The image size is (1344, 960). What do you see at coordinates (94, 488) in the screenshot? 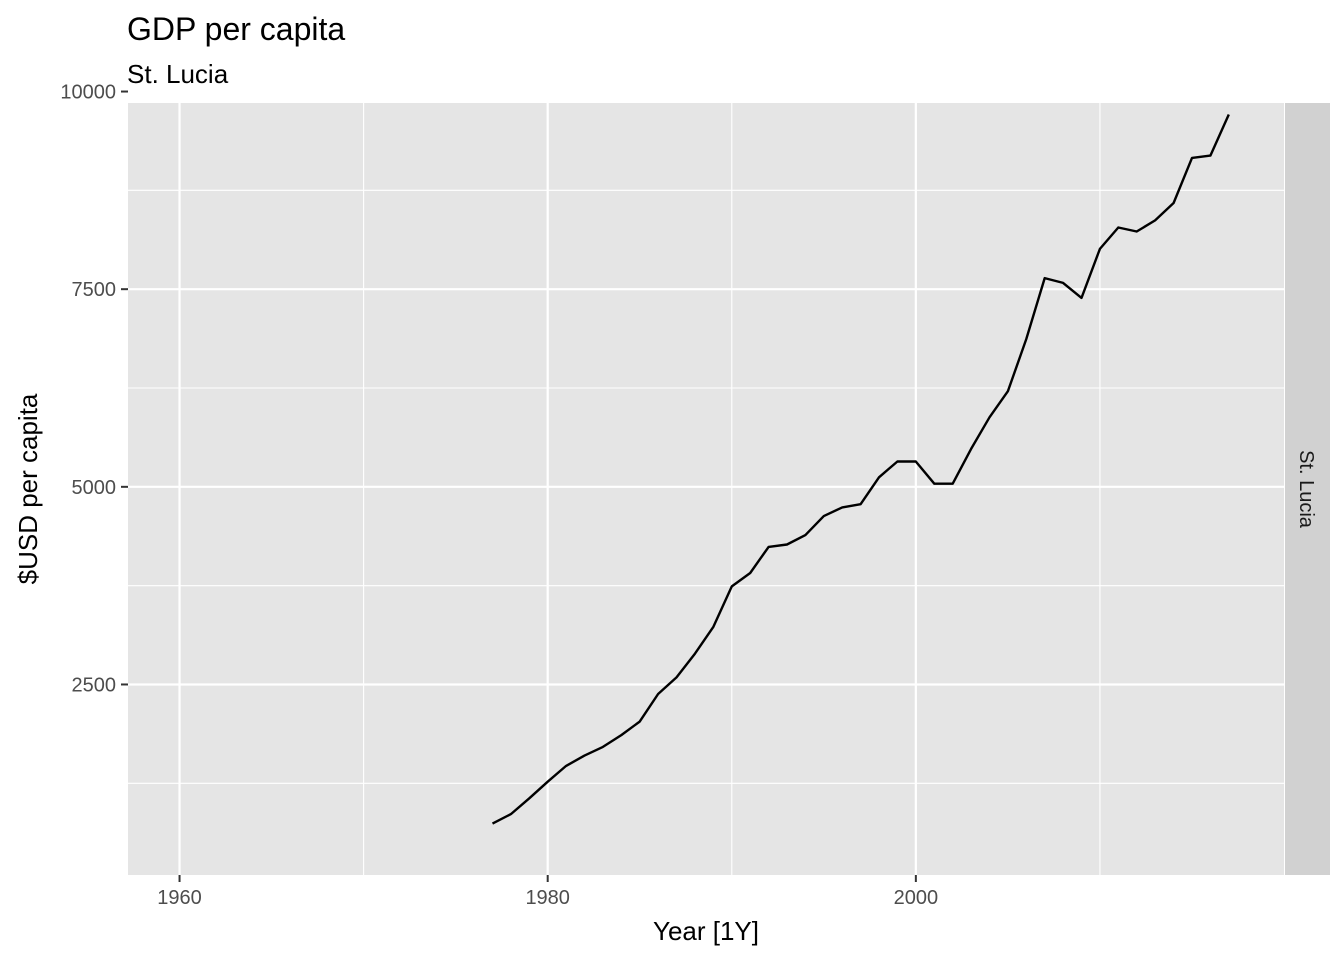
I see `y-tick-label: 5000` at bounding box center [94, 488].